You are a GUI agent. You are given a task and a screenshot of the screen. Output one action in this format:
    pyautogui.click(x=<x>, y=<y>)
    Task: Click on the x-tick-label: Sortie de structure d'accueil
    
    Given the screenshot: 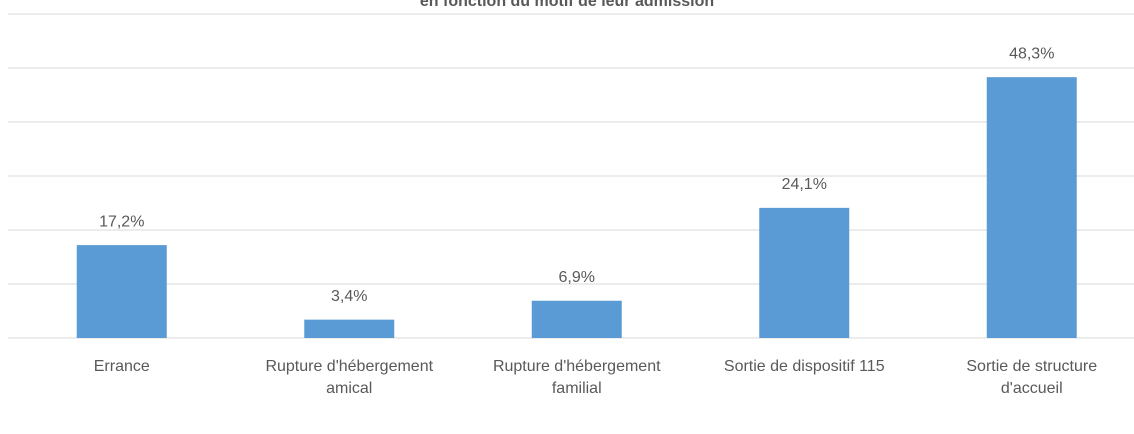 What is the action you would take?
    pyautogui.click(x=1032, y=377)
    